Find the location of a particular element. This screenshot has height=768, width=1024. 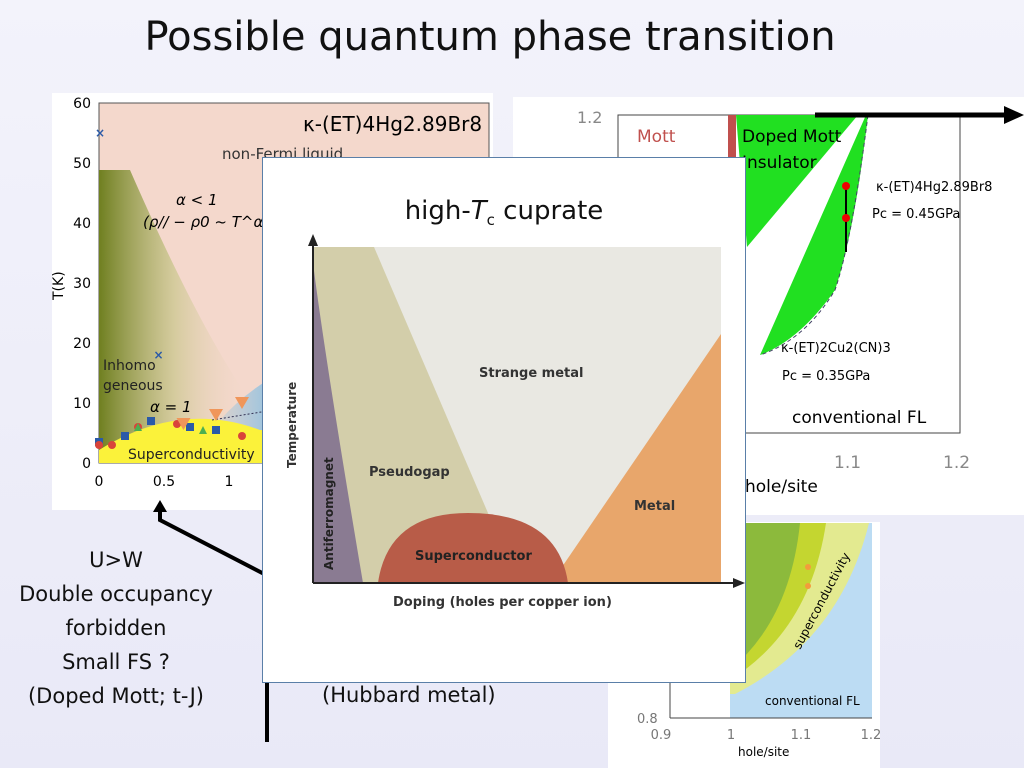

sc-boundary is located at coordinates (814, 235).